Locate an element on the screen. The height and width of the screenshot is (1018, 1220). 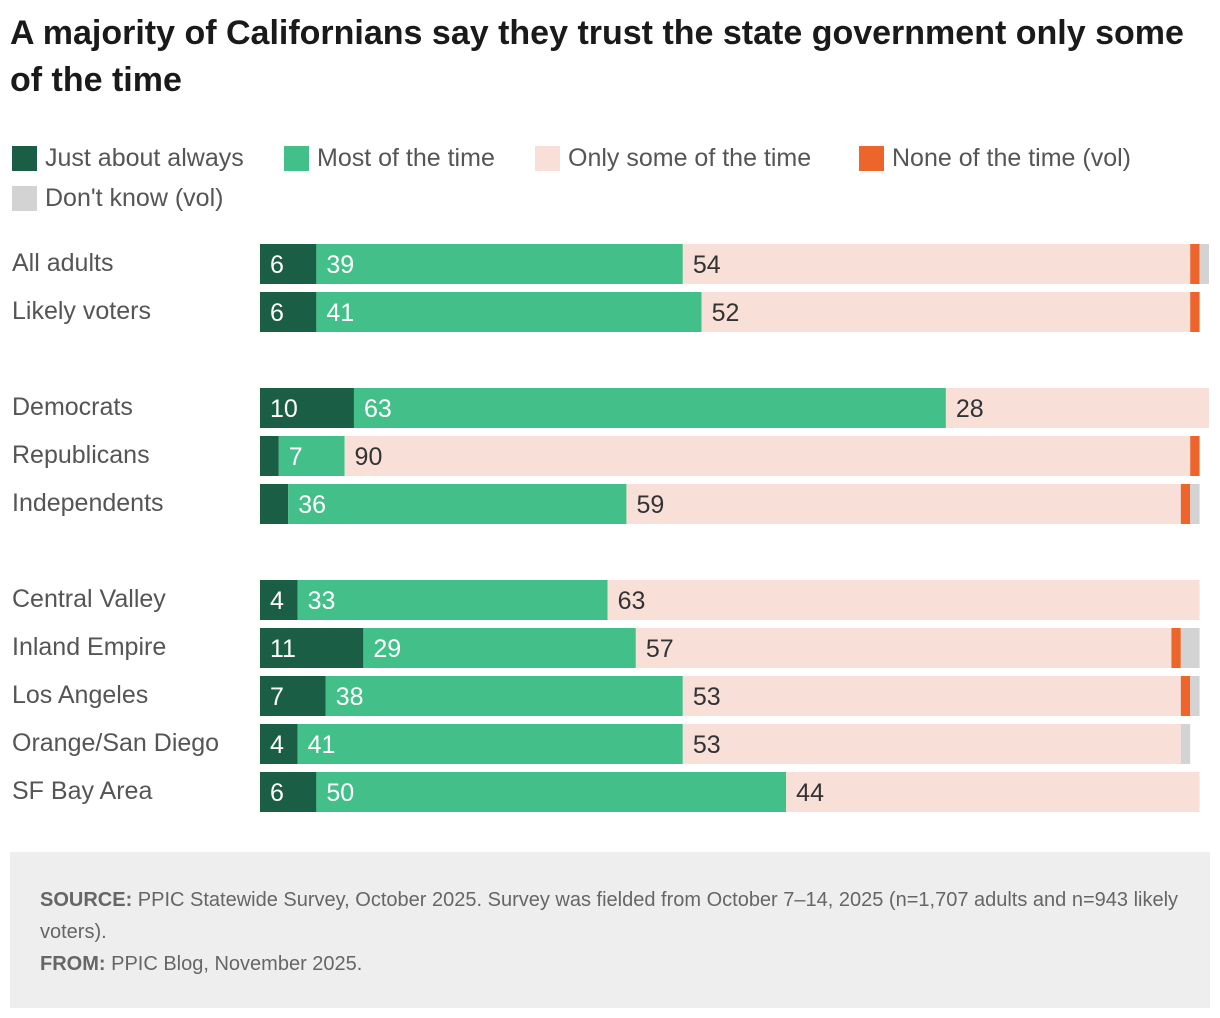
legend-swatch-only-some-of-the-time is located at coordinates (547, 158).